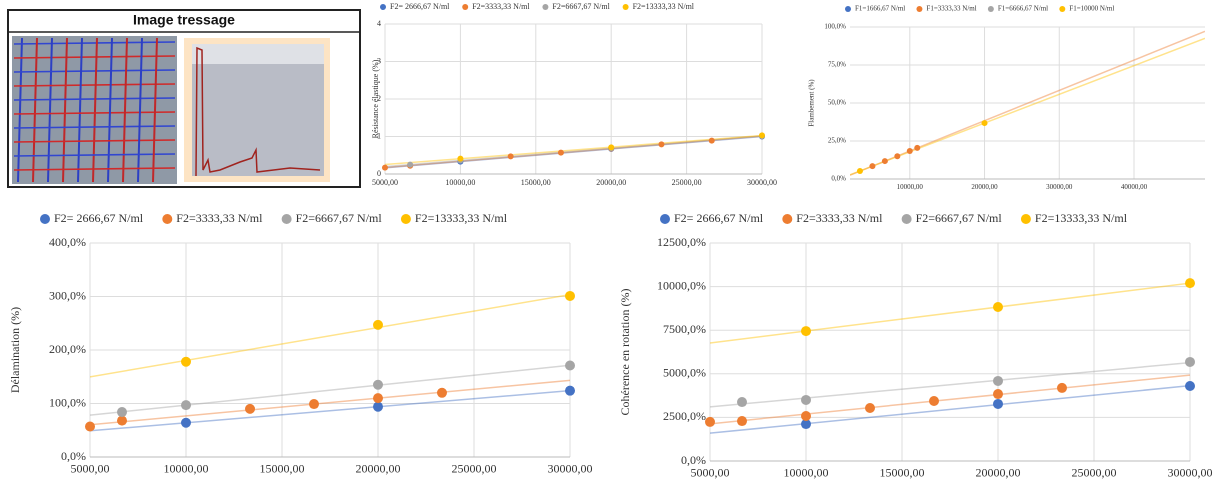 The image size is (1219, 481). Describe the element at coordinates (1134, 187) in the screenshot. I see `x-tick-label: 40000,00` at that location.